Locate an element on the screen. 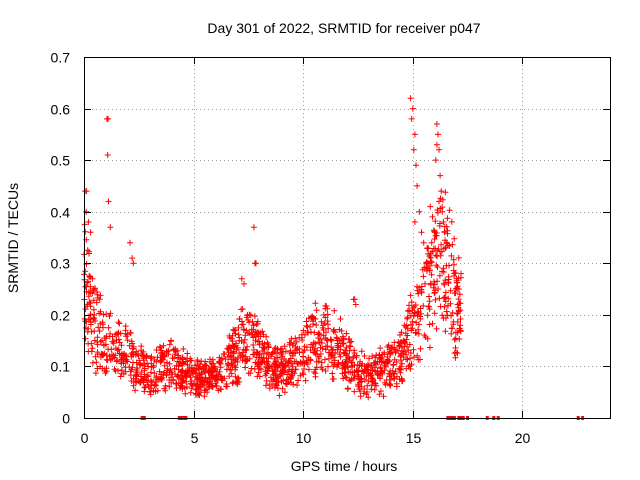  x-tick-label: 15 is located at coordinates (414, 438).